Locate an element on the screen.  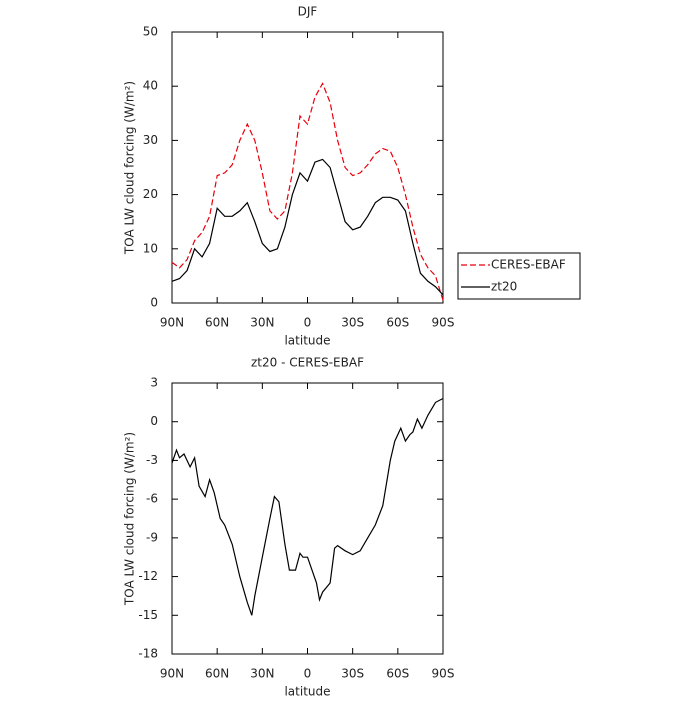
legend-box is located at coordinates (519, 276).